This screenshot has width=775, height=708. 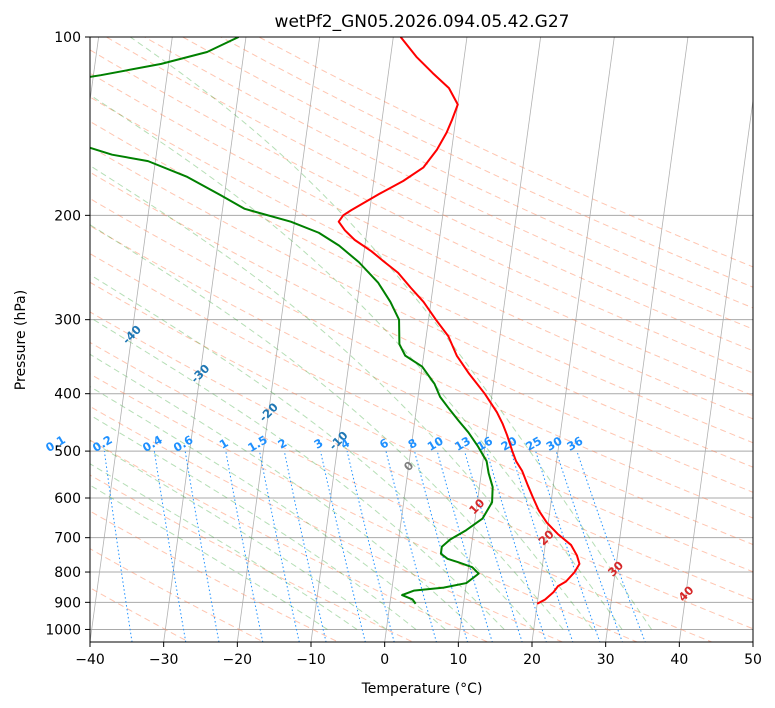 I want to click on y-axis-ticks: 1000 900 800 700 600 500 400 300 200 100, so click(x=67, y=334).